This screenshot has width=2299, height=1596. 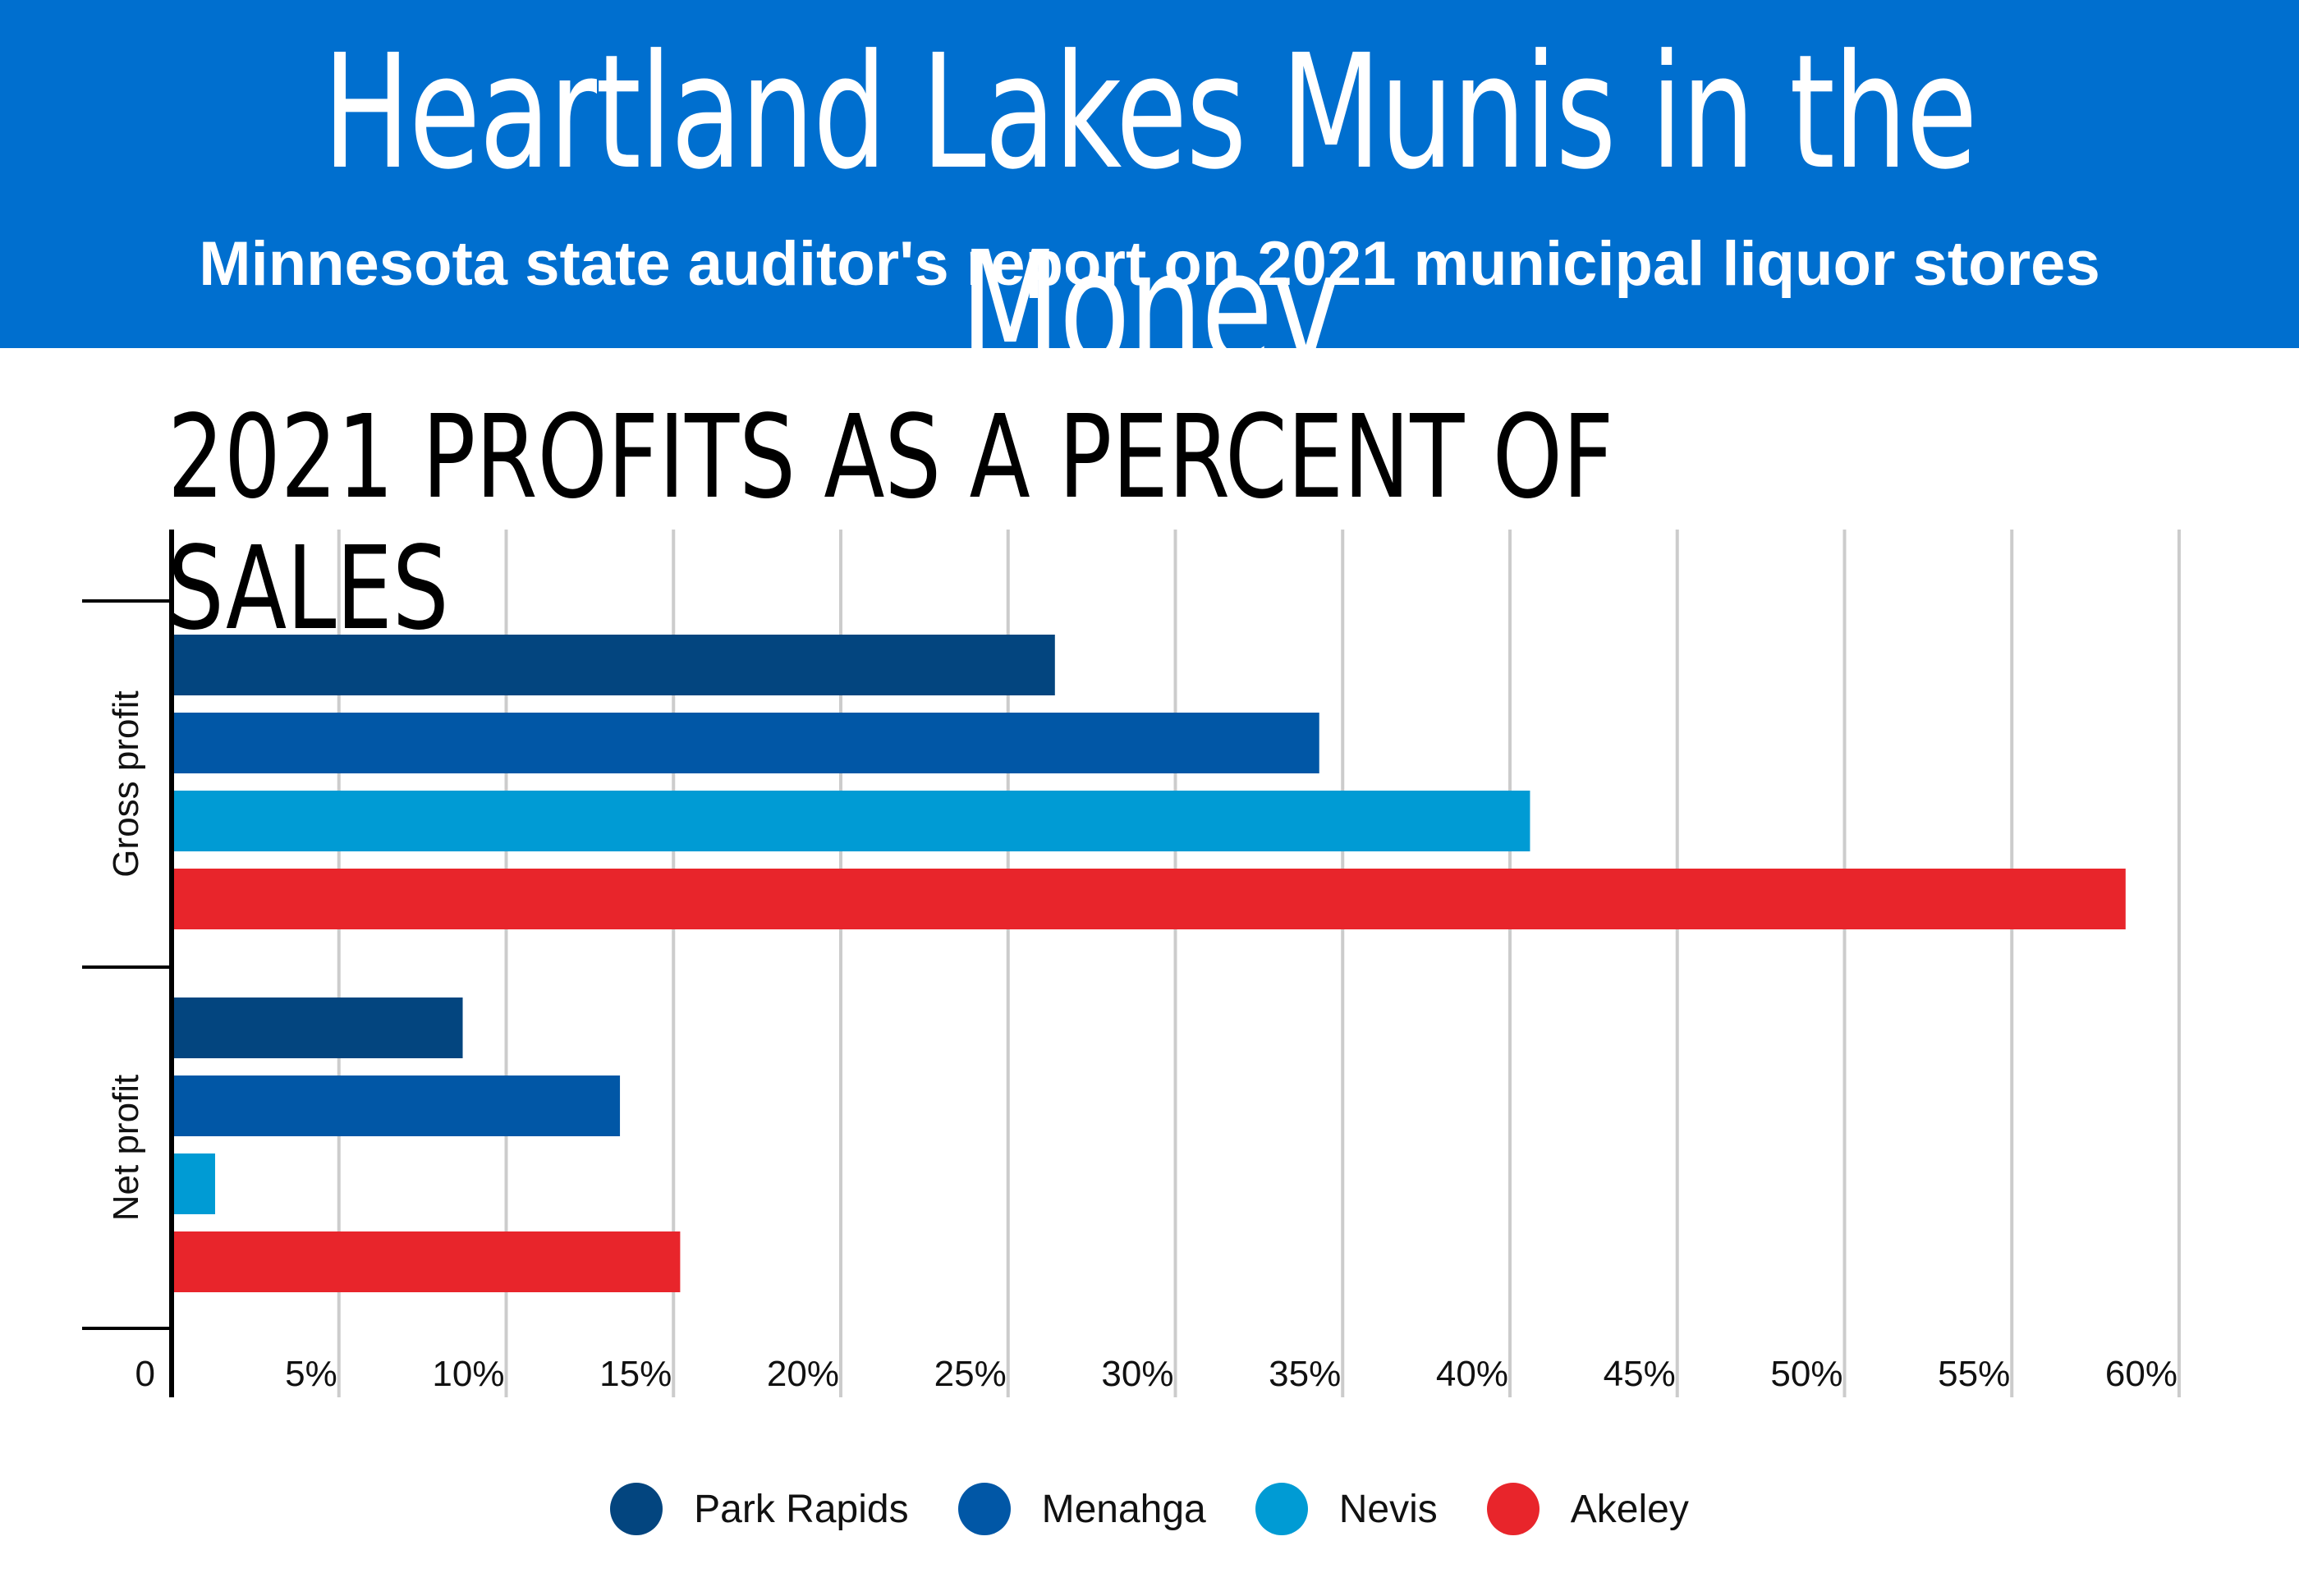 What do you see at coordinates (801, 1509) in the screenshot?
I see `legend-label: Park Rapids` at bounding box center [801, 1509].